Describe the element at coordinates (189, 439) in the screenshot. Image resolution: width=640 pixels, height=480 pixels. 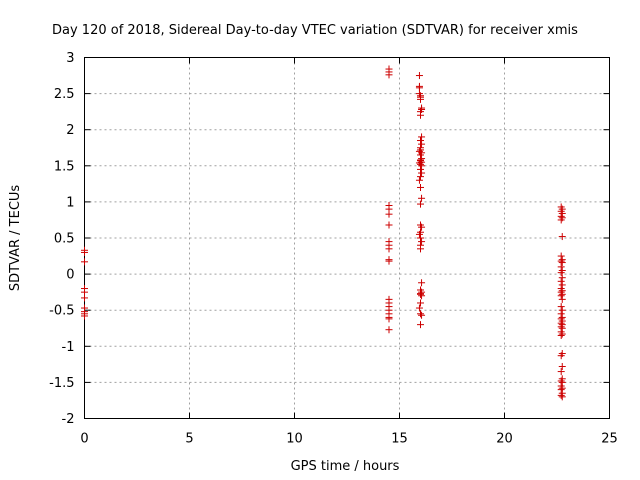
I see `x-tick-label: 5` at that location.